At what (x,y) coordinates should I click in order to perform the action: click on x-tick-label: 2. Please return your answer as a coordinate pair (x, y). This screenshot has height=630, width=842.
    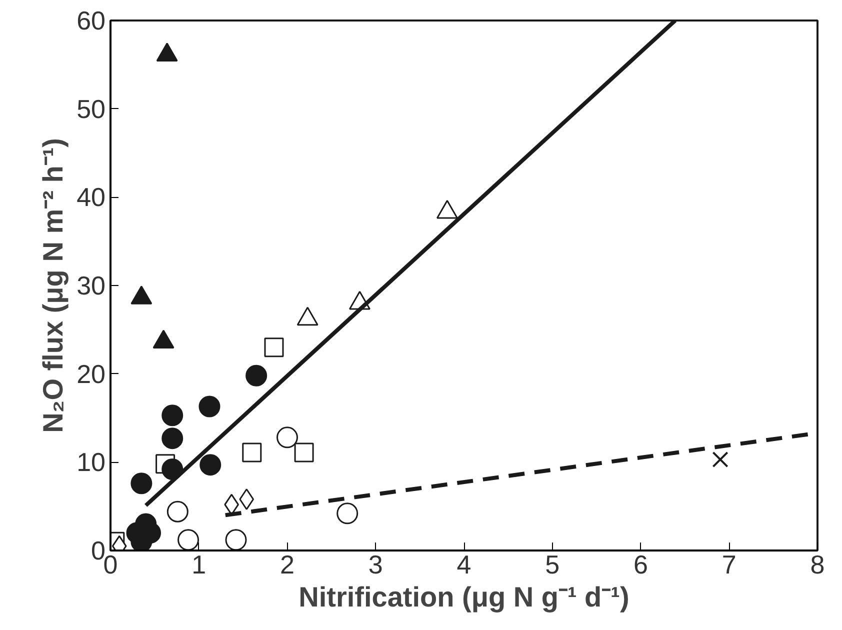
    Looking at the image, I should click on (287, 565).